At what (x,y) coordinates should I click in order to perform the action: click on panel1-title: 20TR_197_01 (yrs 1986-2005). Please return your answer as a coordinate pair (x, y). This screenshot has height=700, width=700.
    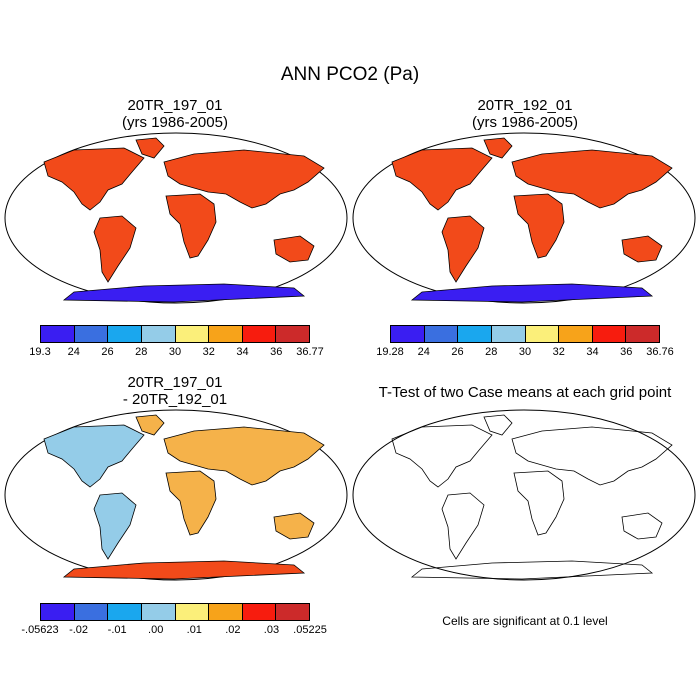
    Looking at the image, I should click on (175, 114).